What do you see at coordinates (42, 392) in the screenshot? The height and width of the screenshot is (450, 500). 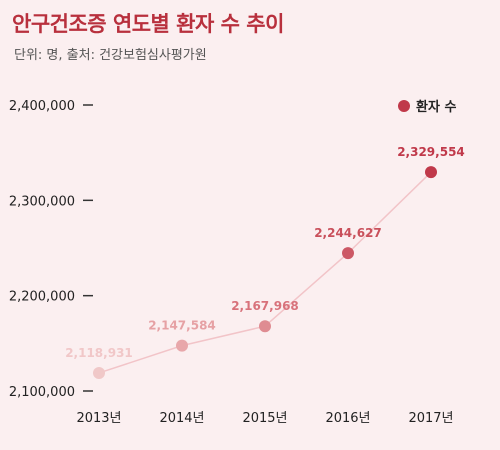 I see `y-tick-label: 2,100,000` at bounding box center [42, 392].